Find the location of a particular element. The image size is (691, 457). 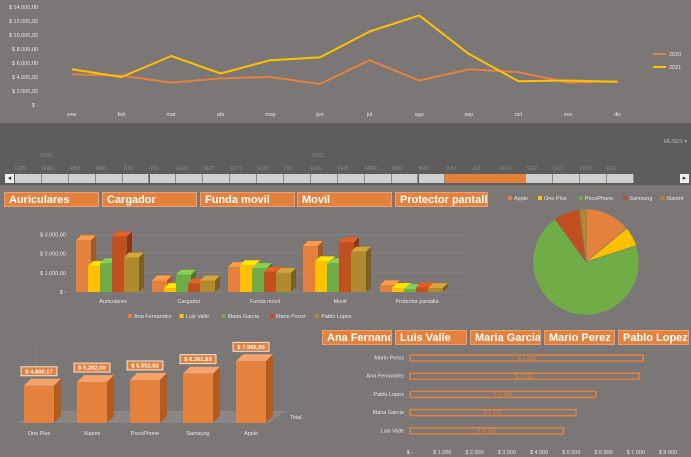

pie-slice-xiaomi is located at coordinates (583, 235).